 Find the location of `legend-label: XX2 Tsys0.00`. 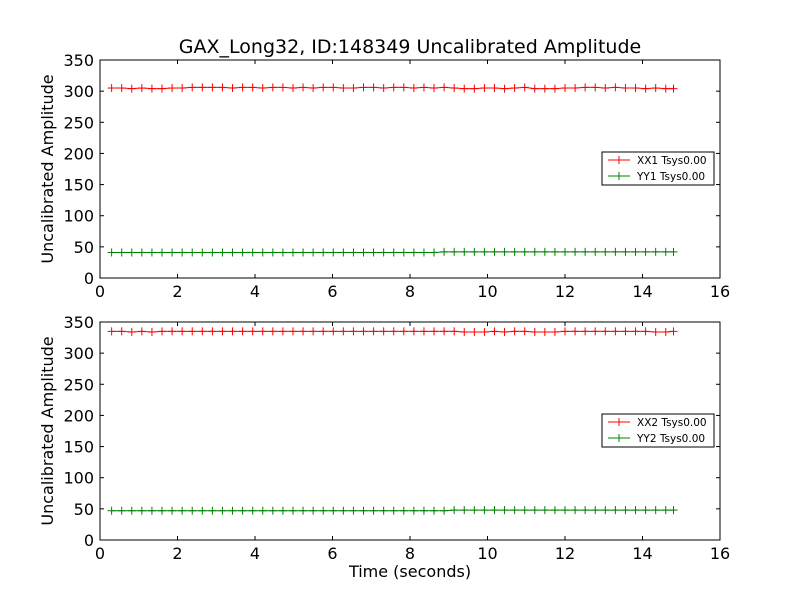

legend-label: XX2 Tsys0.00 is located at coordinates (672, 423).